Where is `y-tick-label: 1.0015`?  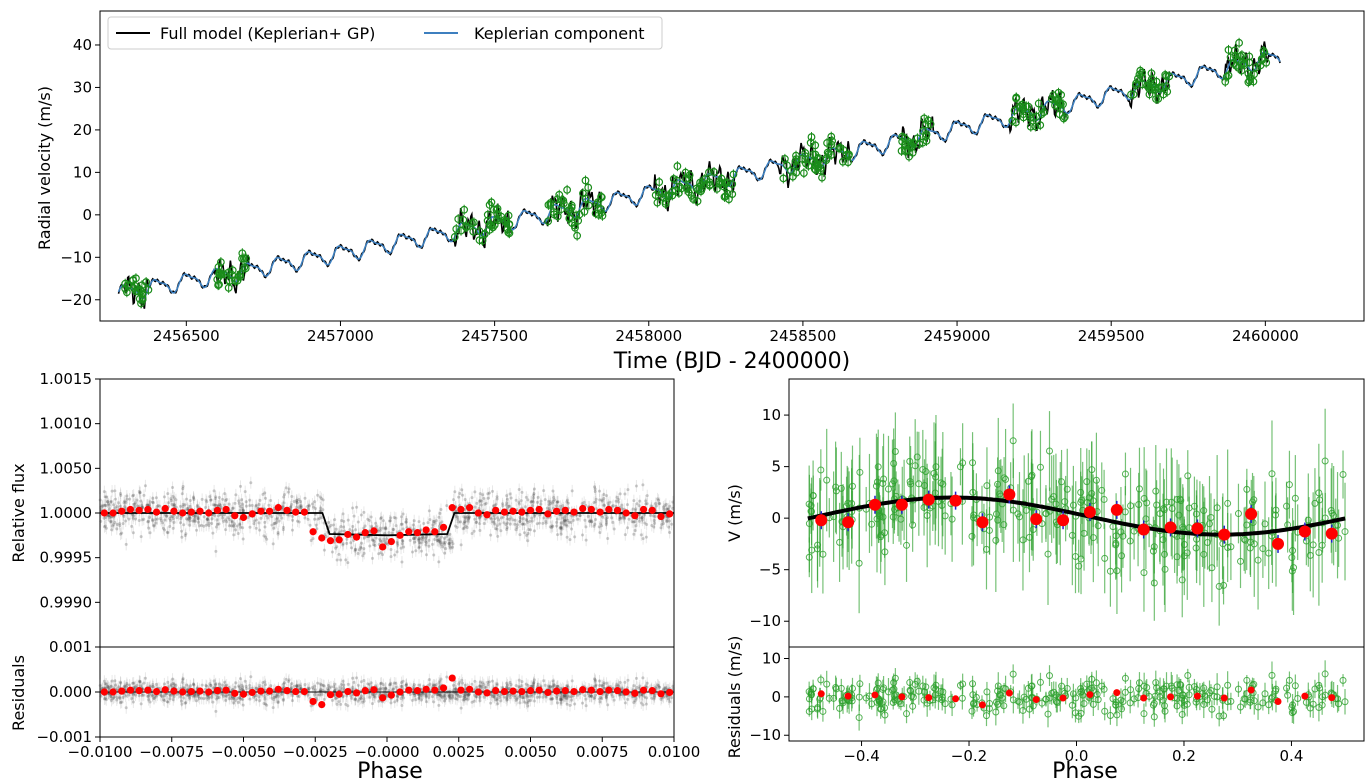
y-tick-label: 1.0015 is located at coordinates (66, 379).